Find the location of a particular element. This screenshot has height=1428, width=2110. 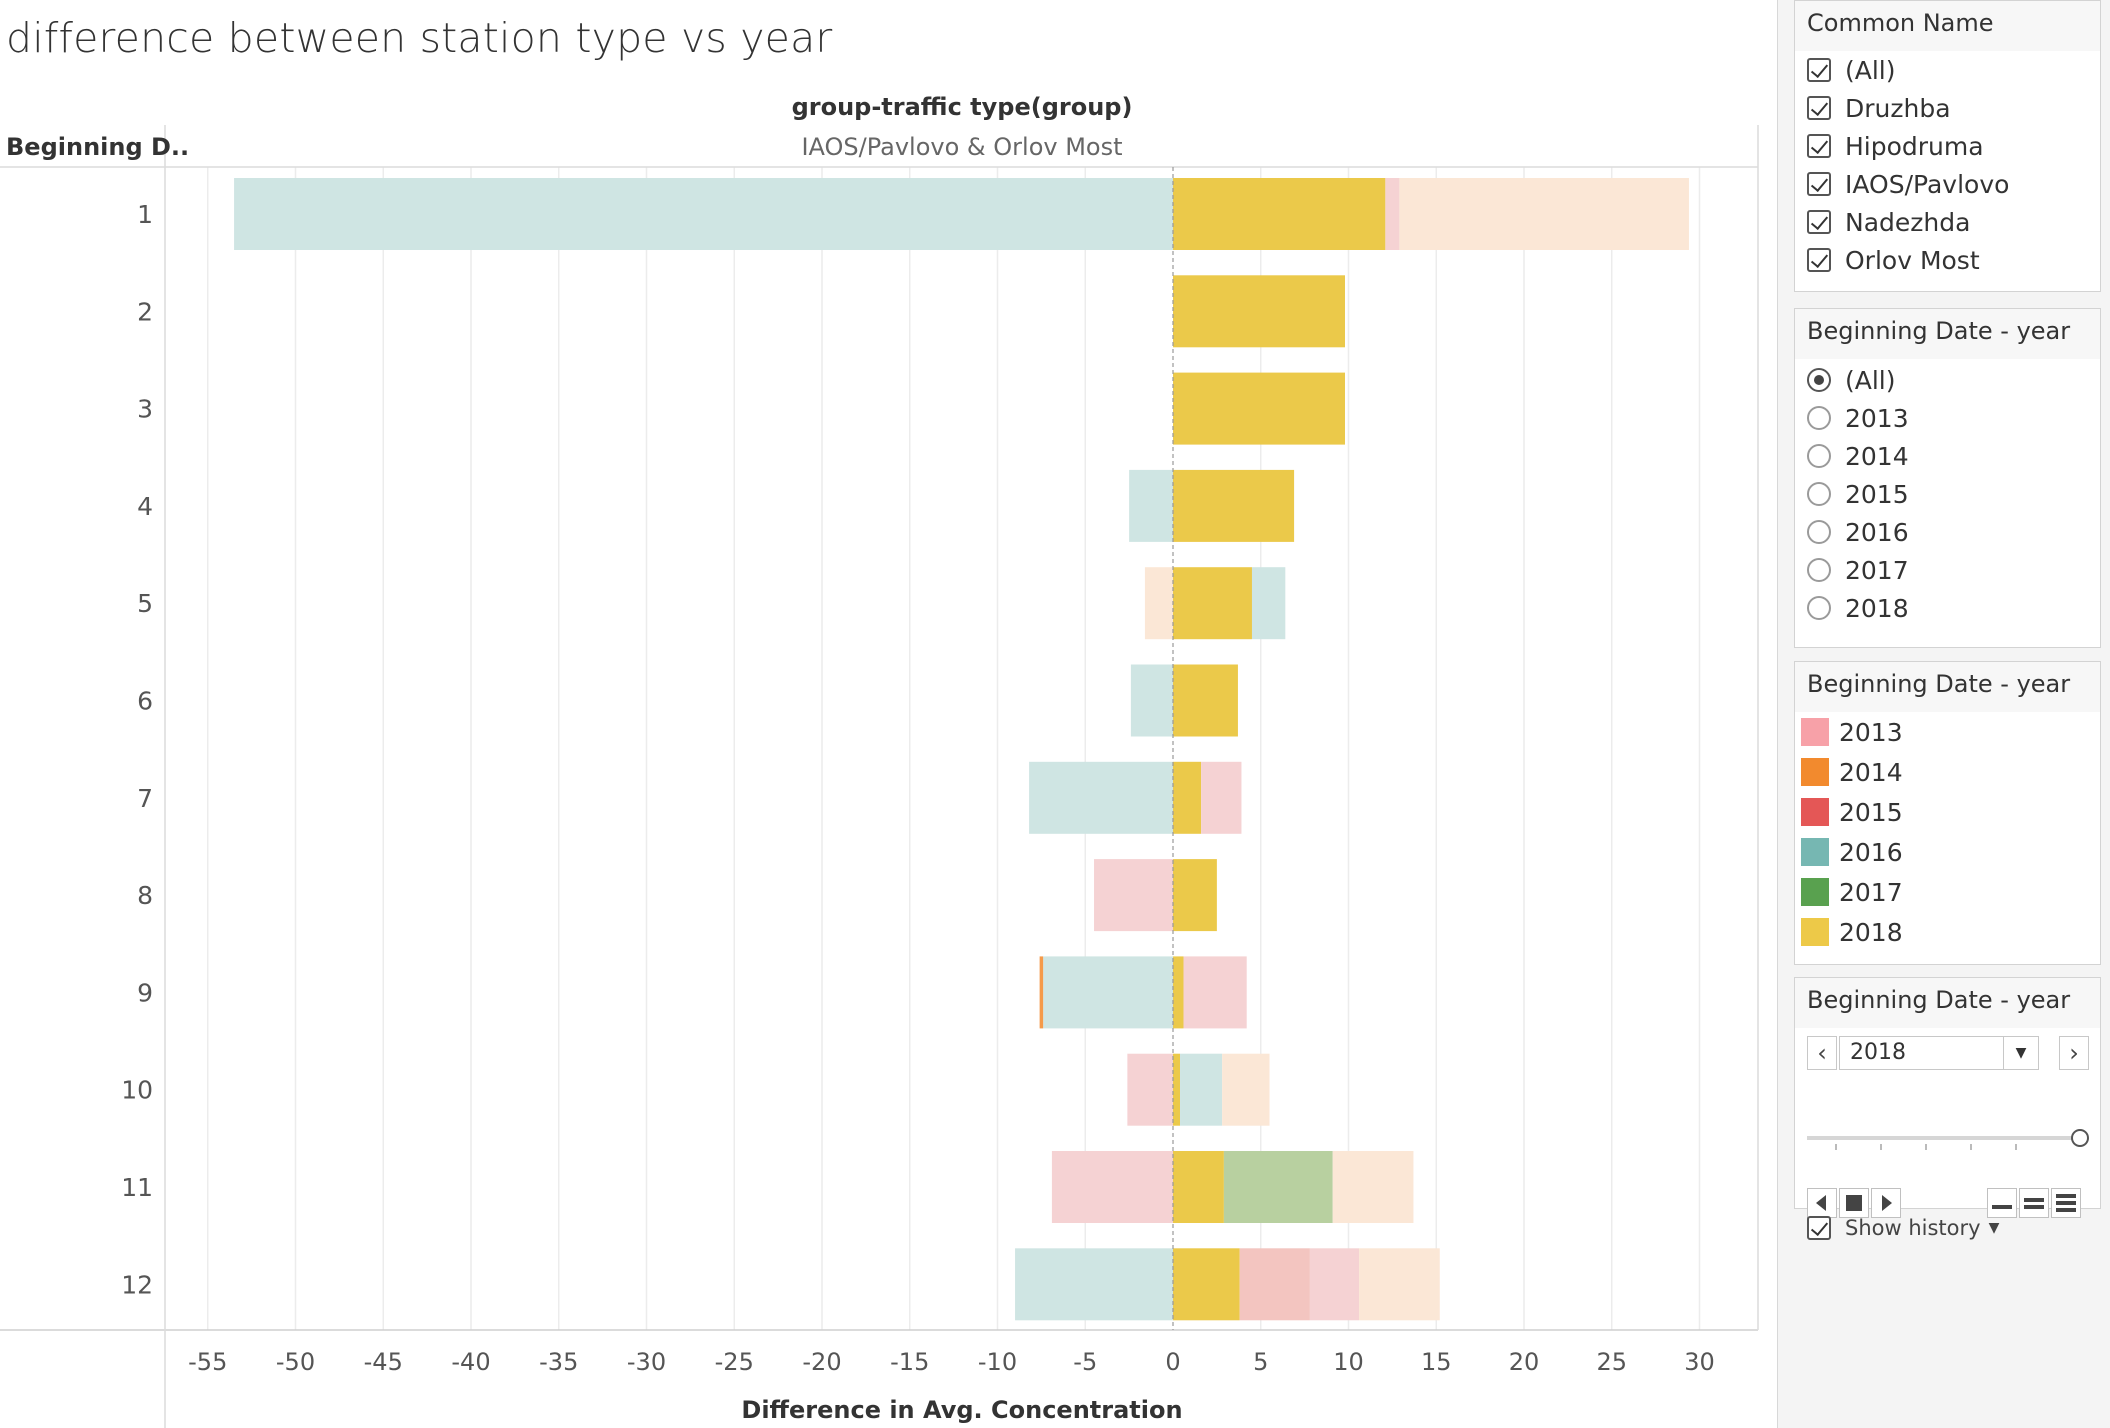

bar-5-2018 is located at coordinates (1212, 603).